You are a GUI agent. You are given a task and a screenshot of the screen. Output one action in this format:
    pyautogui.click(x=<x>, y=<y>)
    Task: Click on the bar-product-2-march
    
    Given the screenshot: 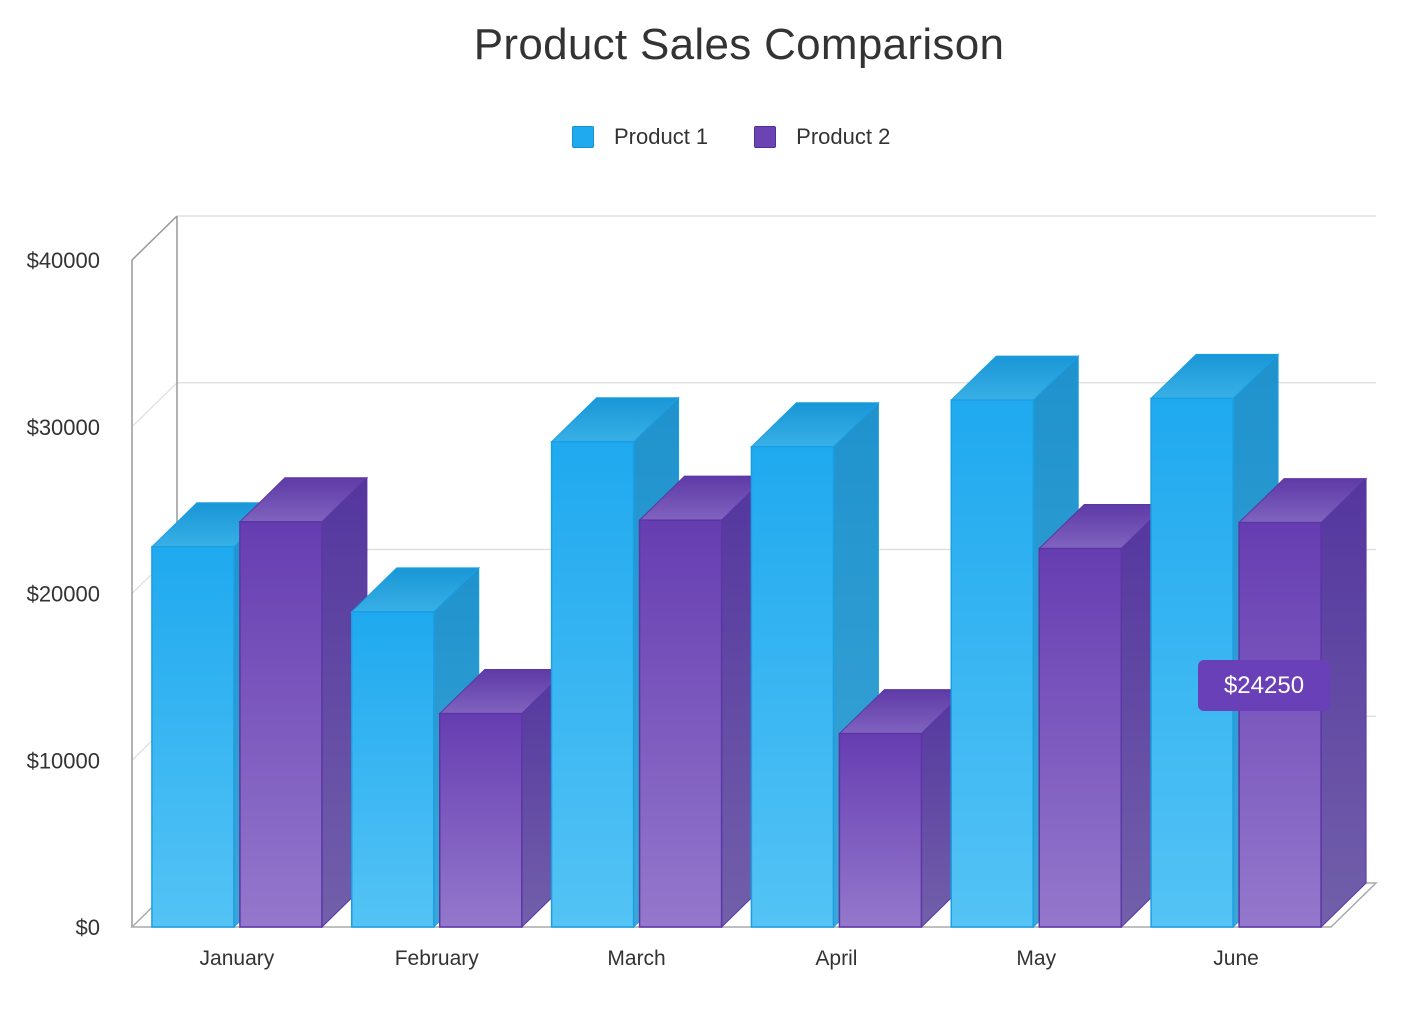 What is the action you would take?
    pyautogui.click(x=703, y=701)
    